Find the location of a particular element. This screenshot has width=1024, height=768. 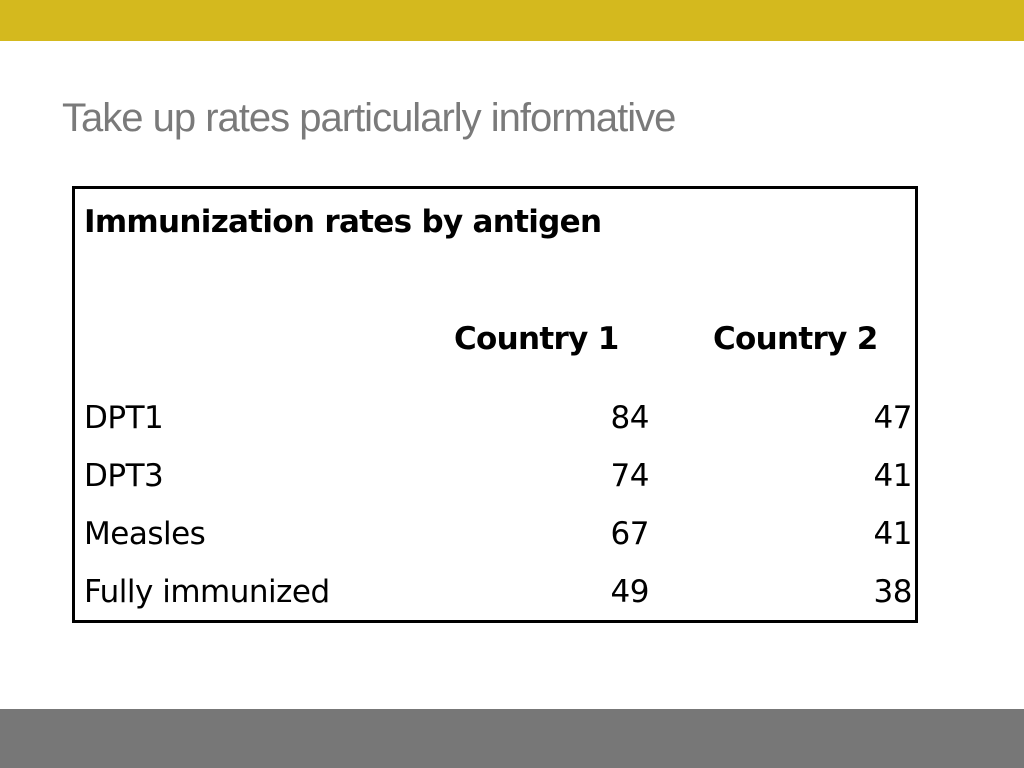

row-label: DPT1 is located at coordinates (124, 418).